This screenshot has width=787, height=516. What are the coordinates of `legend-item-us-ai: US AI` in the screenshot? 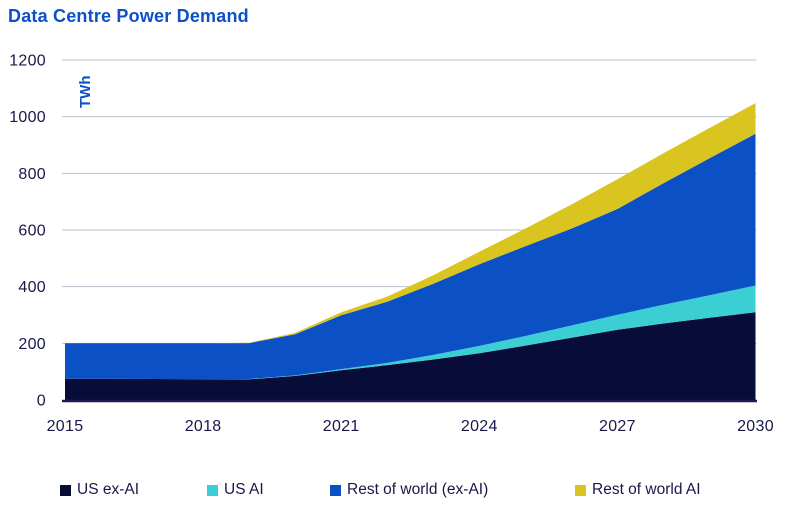 It's located at (235, 490).